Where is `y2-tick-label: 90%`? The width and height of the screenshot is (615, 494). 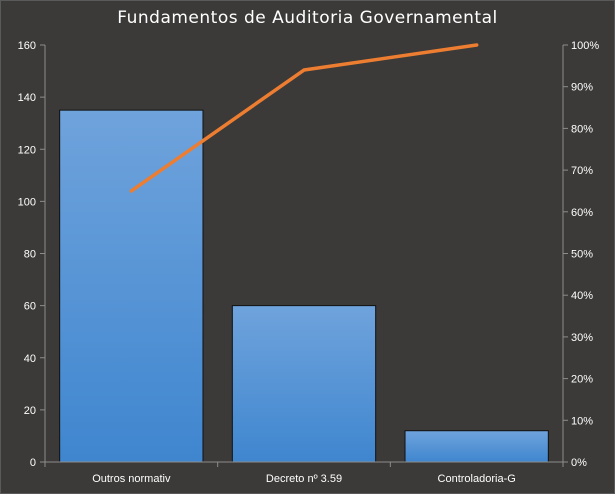 y2-tick-label: 90% is located at coordinates (582, 88).